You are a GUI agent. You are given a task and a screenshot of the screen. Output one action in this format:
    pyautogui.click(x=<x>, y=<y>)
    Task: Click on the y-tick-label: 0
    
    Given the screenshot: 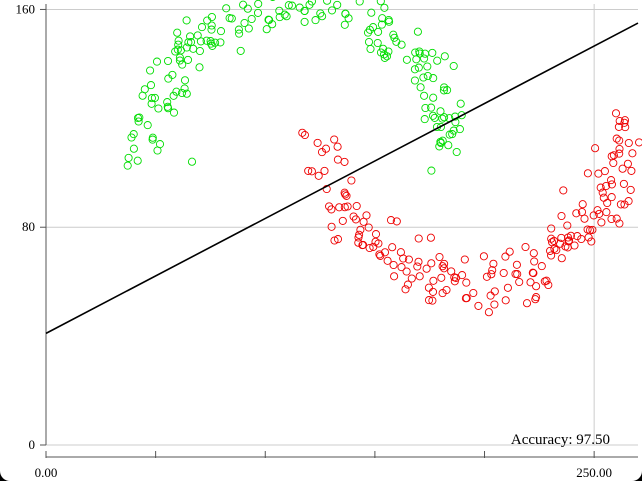 What is the action you would take?
    pyautogui.click(x=32, y=444)
    